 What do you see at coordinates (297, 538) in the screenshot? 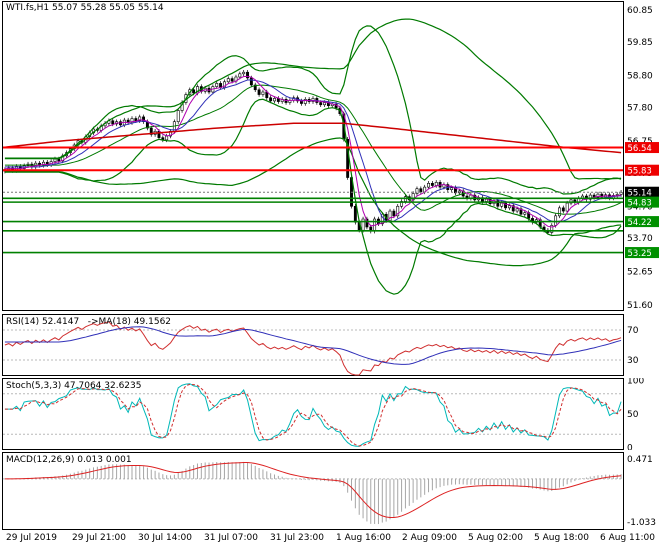
I see `time-label: 31 Jul 23:00` at bounding box center [297, 538].